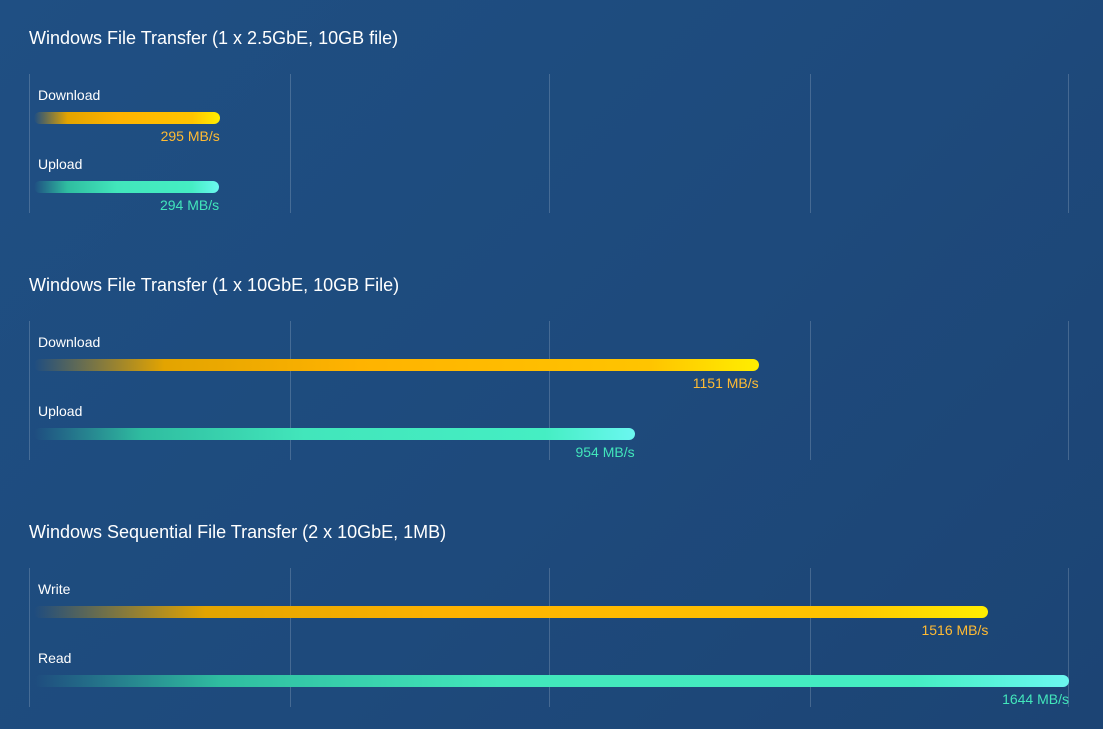 This screenshot has width=1103, height=729. Describe the element at coordinates (190, 136) in the screenshot. I see `bar-value-label: 295 MB/s` at that location.